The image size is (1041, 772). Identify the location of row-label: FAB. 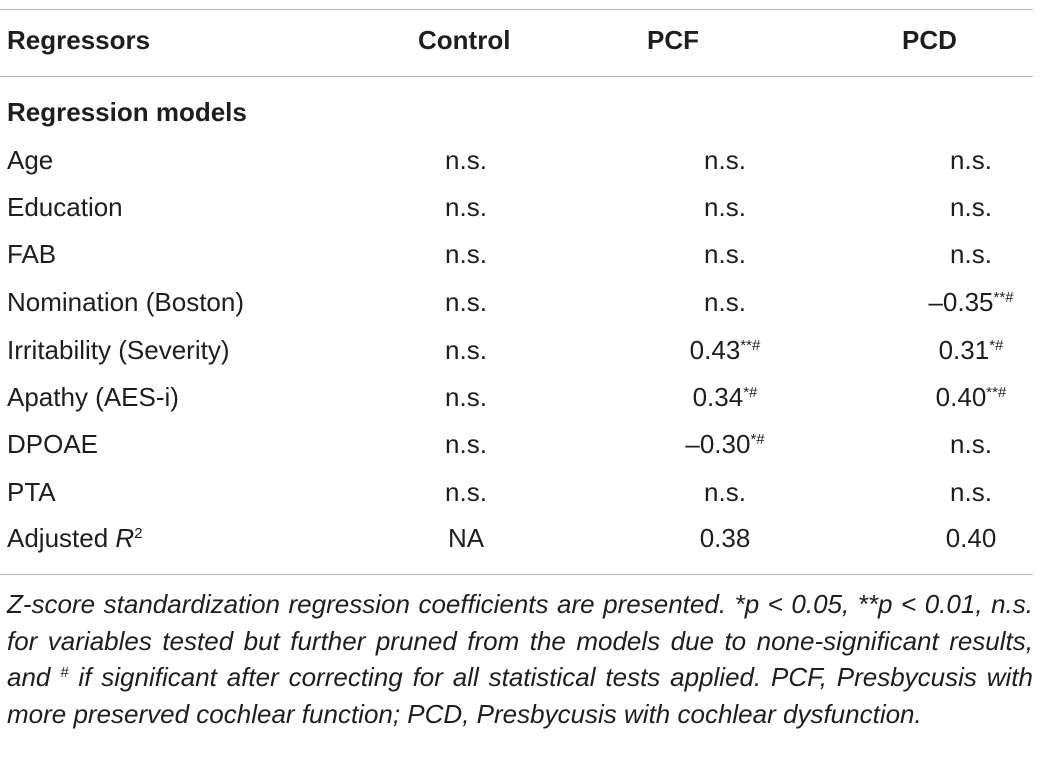
(32, 254).